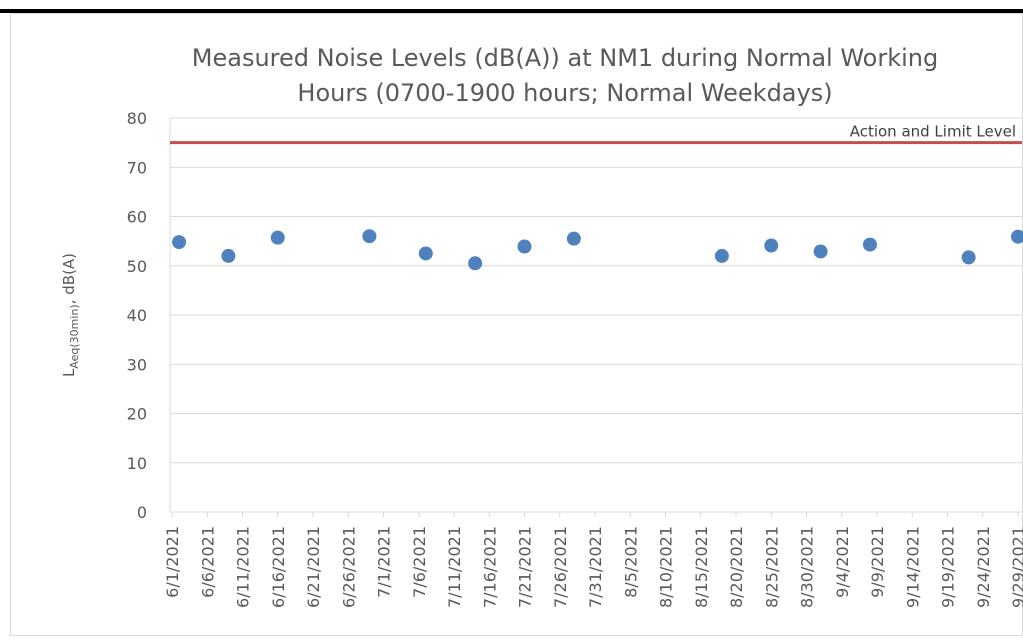 The width and height of the screenshot is (1023, 642). I want to click on x-tick-label: 7/31/2021, so click(595, 567).